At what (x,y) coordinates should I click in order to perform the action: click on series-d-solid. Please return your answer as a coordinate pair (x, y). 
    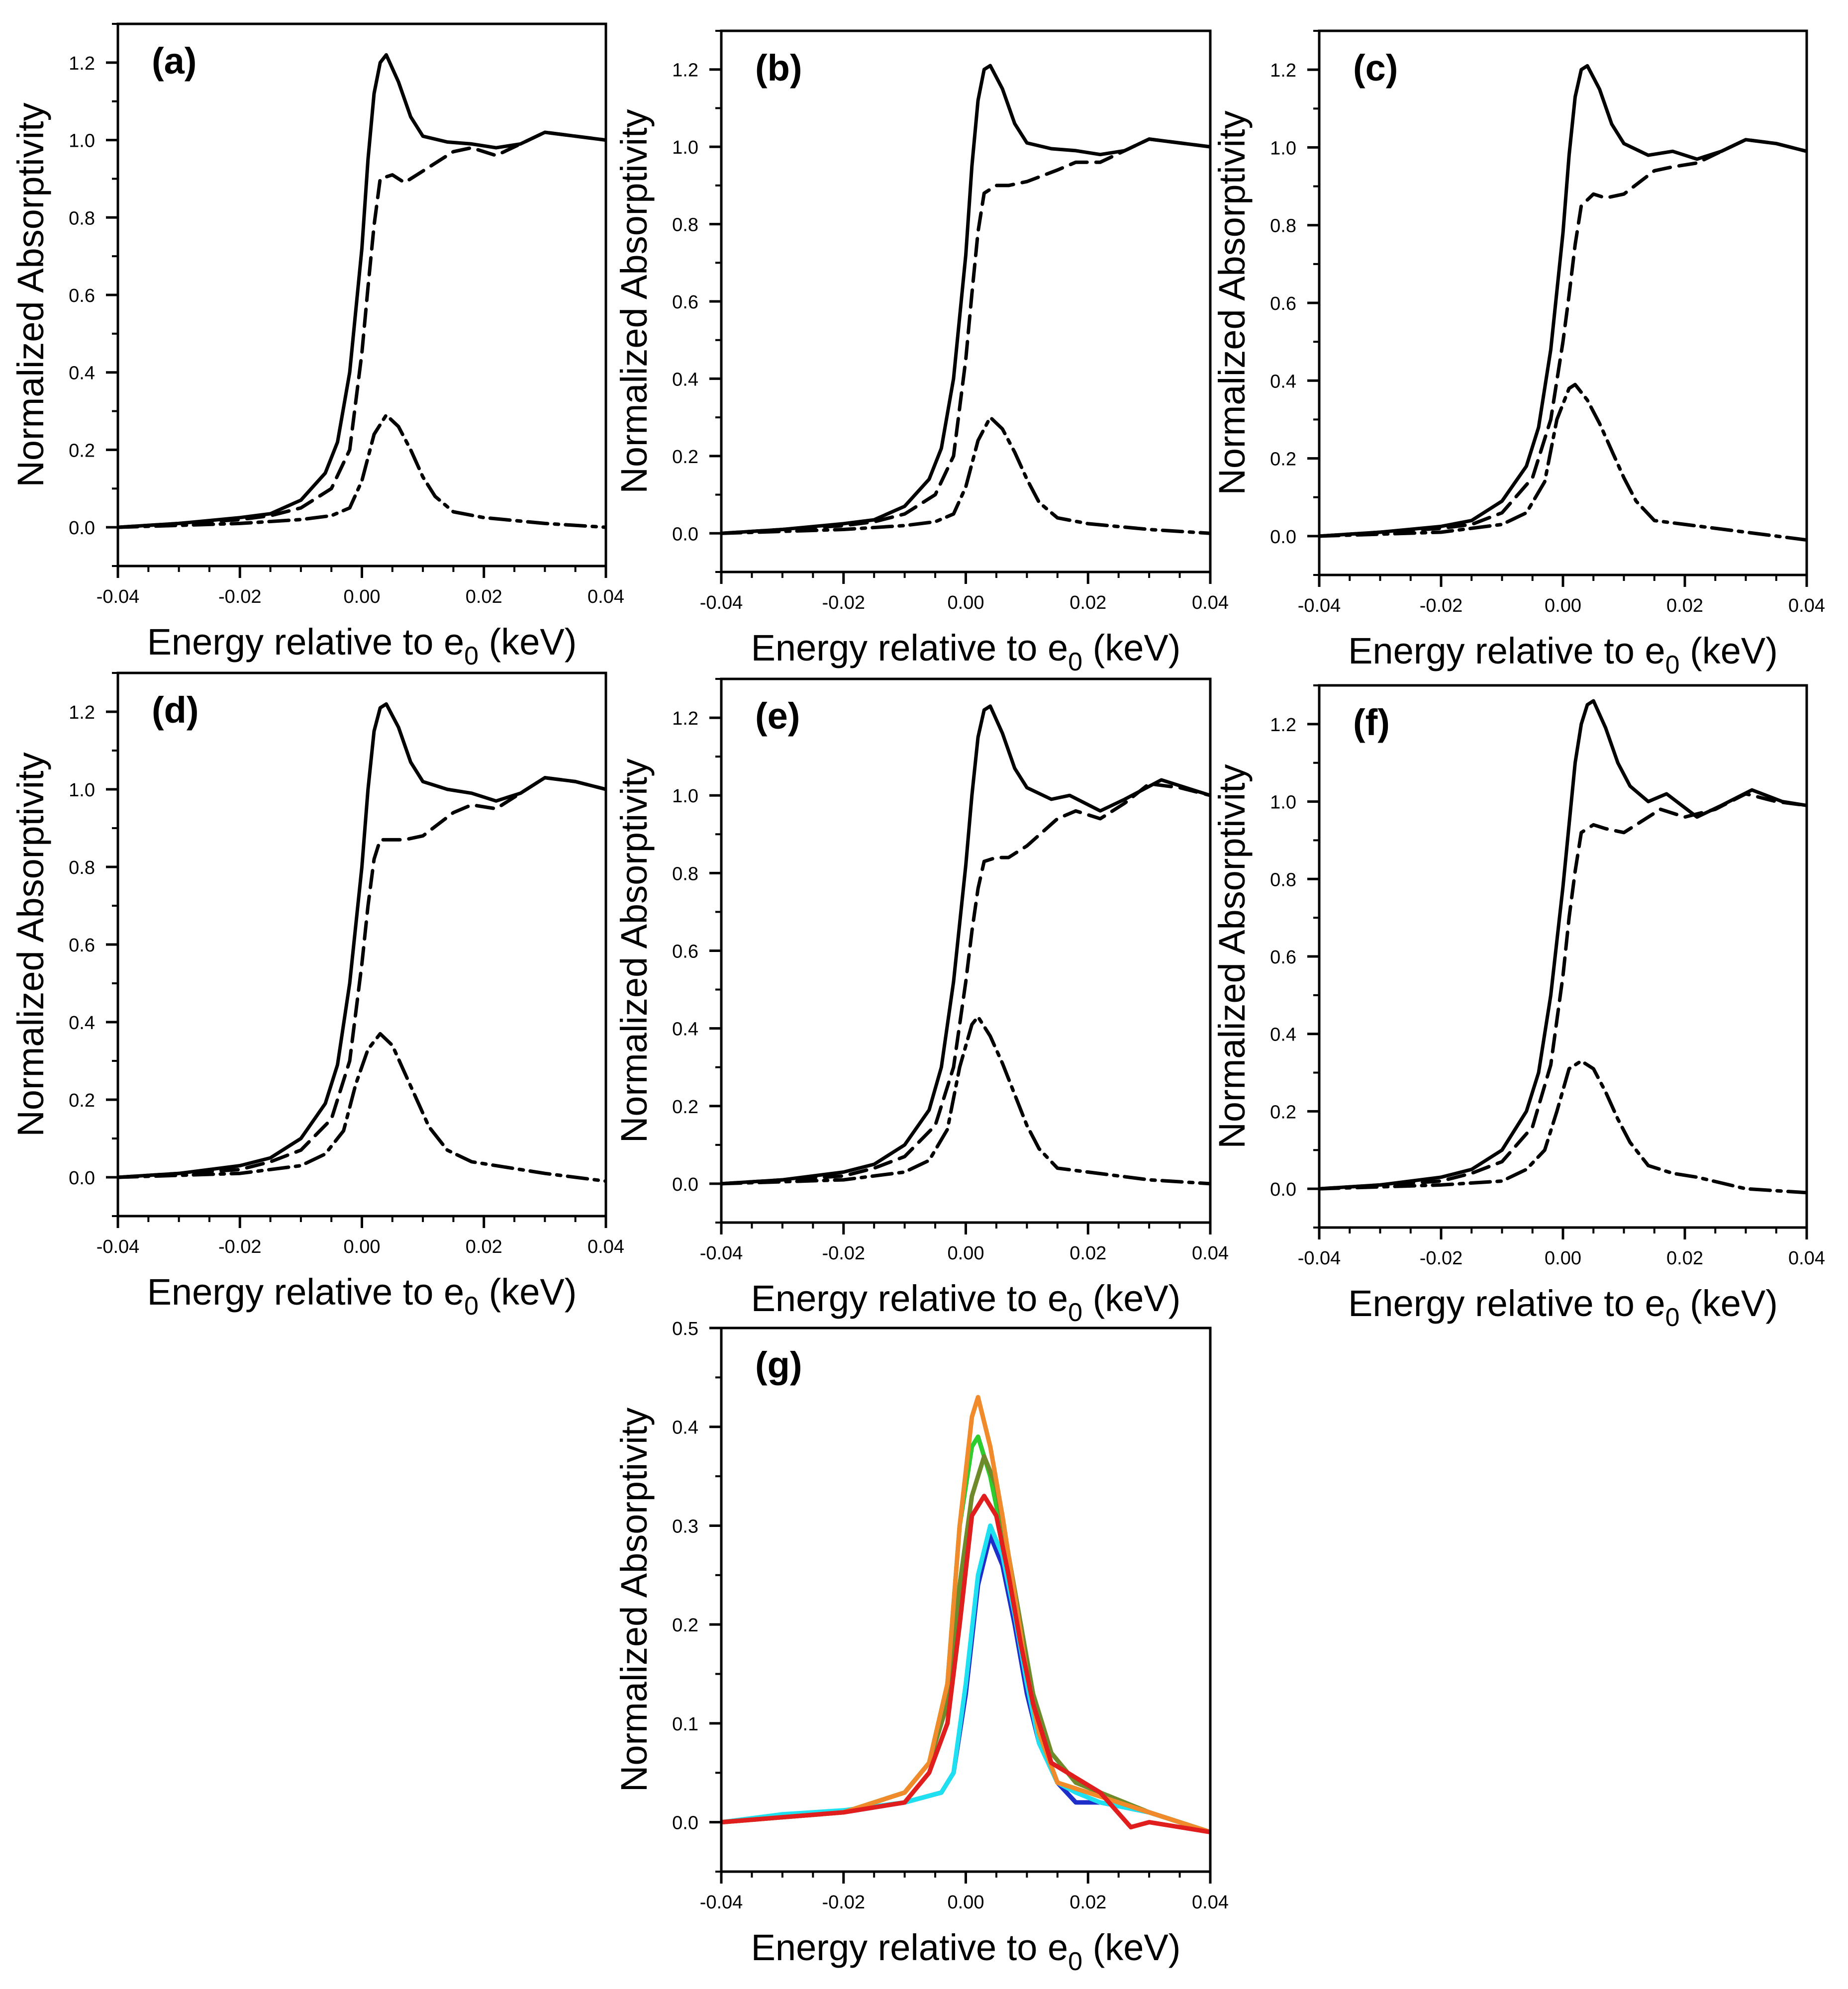
    Looking at the image, I should click on (362, 940).